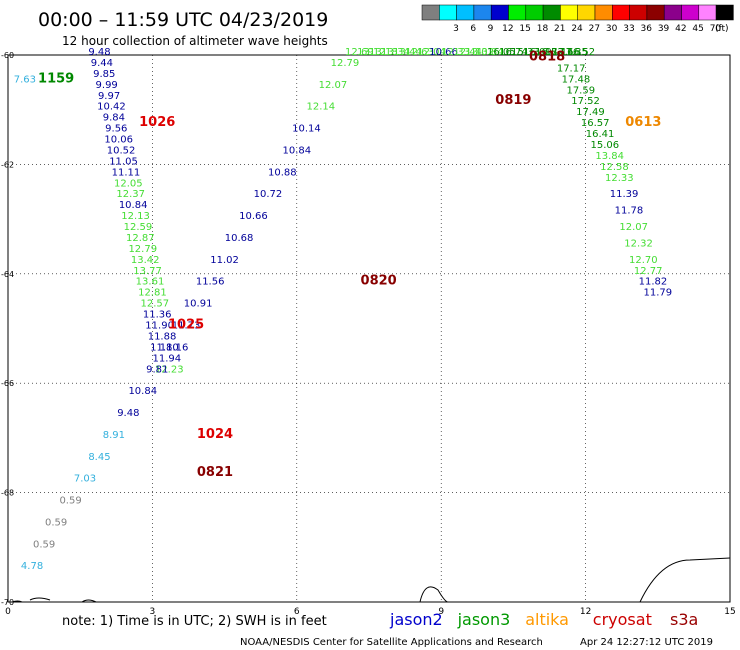 This screenshot has width=740, height=650. What do you see at coordinates (70, 501) in the screenshot?
I see `wave-height-point: 0.59` at bounding box center [70, 501].